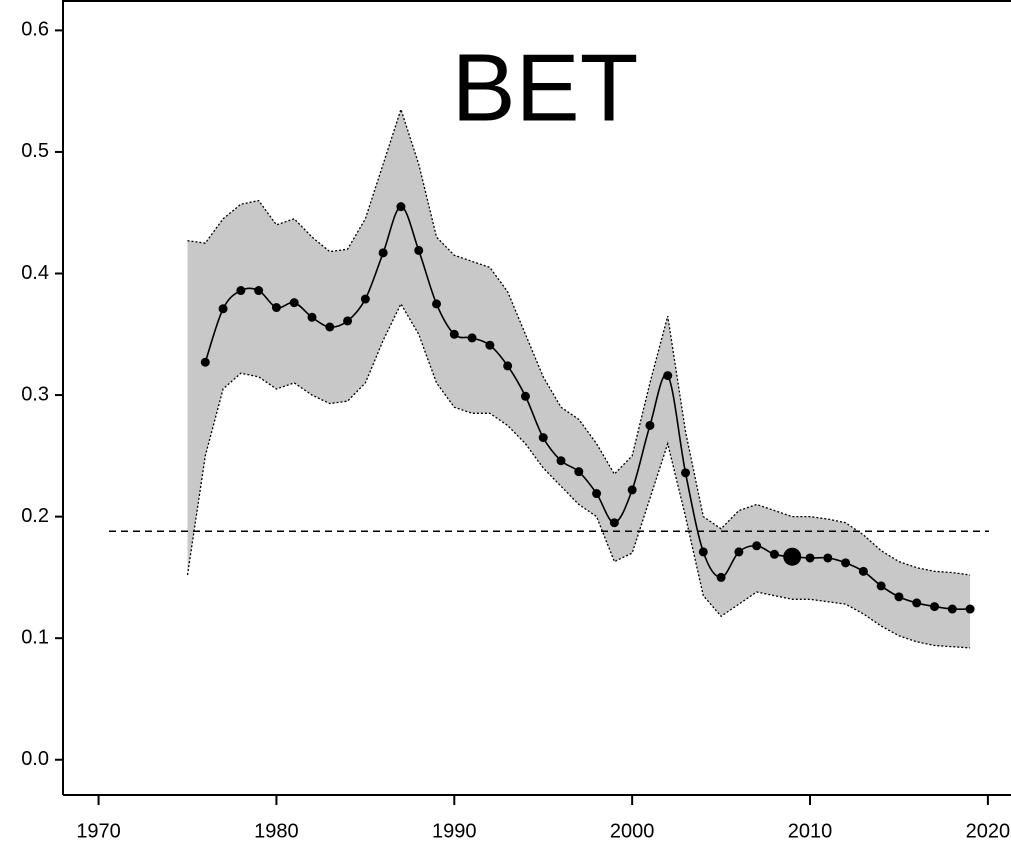 This screenshot has width=1011, height=856. What do you see at coordinates (988, 831) in the screenshot?
I see `x-tick-label: 2020` at bounding box center [988, 831].